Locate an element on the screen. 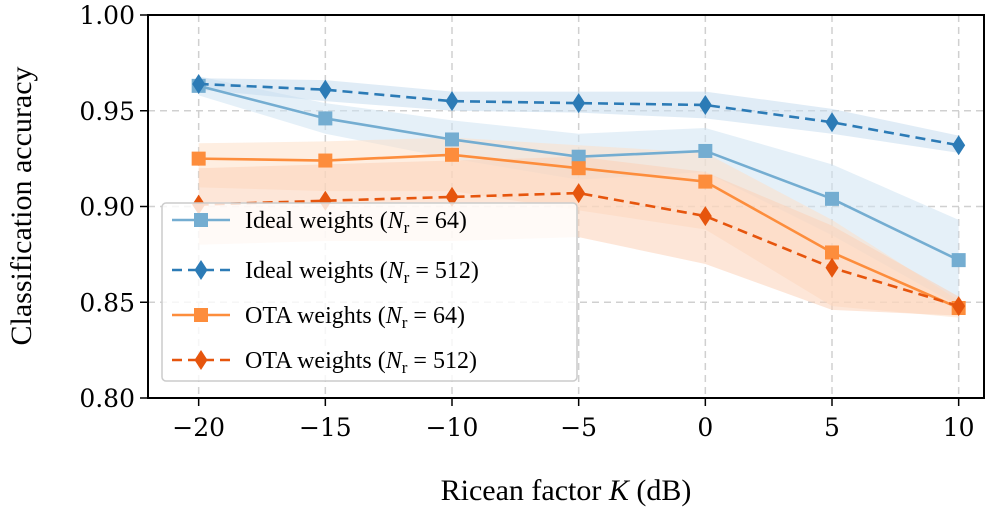 This screenshot has height=512, width=998. legend-entry: OTA weights (Nr = 64) is located at coordinates (318, 317).